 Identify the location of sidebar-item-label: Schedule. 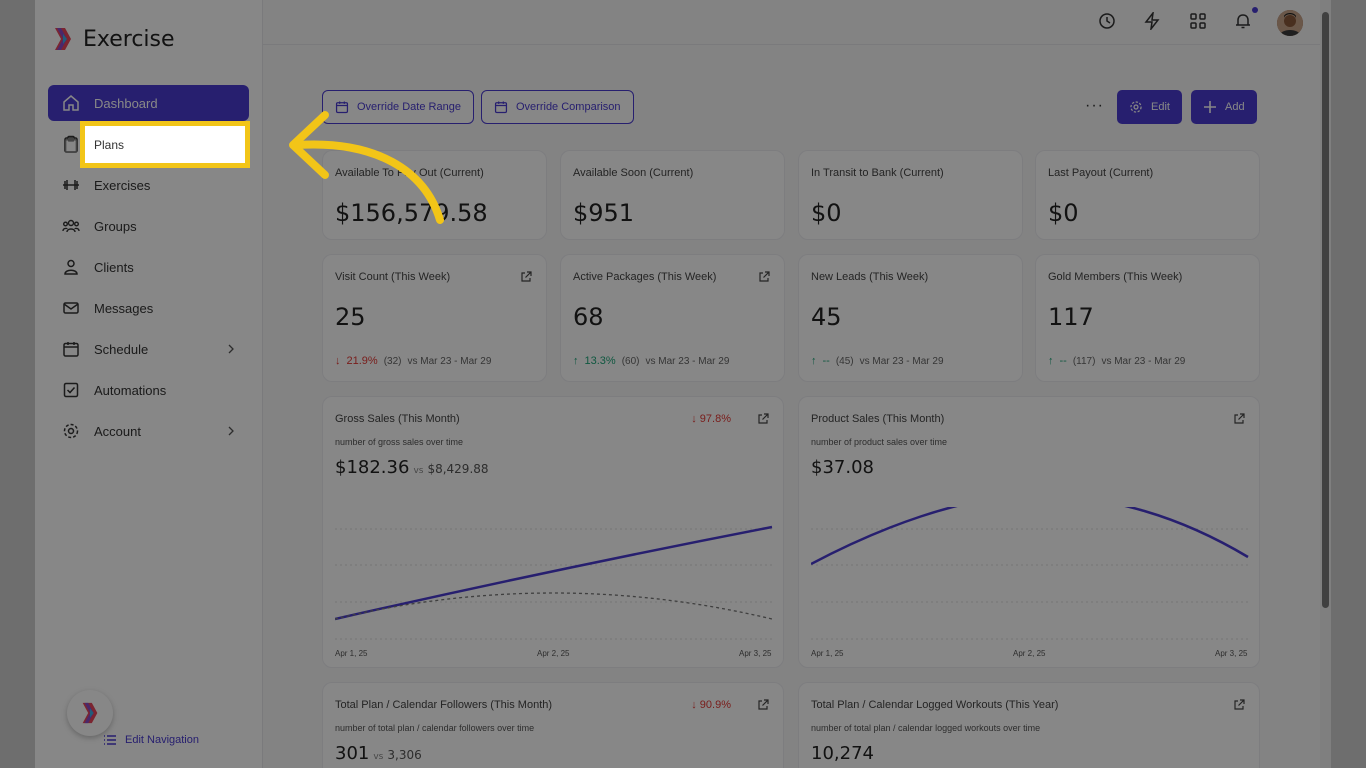
(121, 349).